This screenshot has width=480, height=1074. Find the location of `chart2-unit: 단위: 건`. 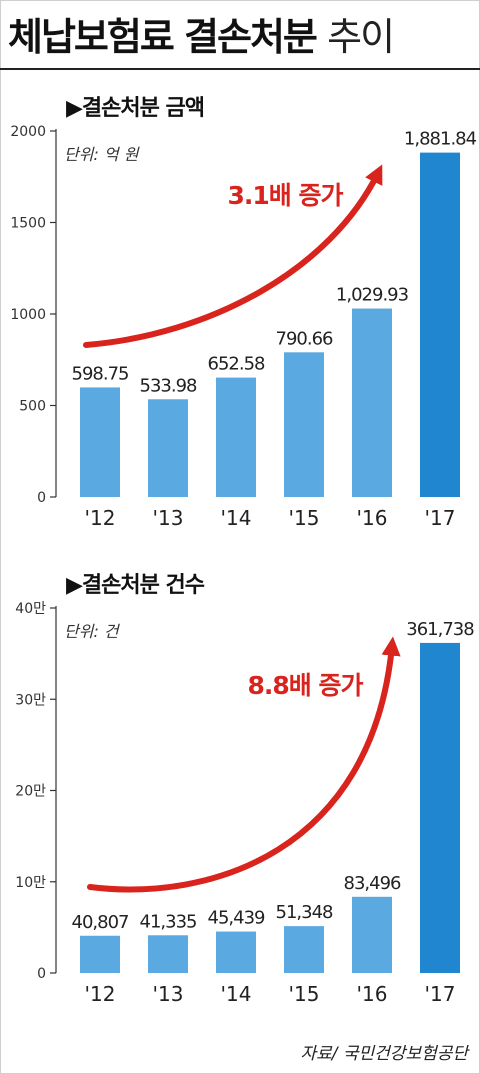

chart2-unit: 단위: 건 is located at coordinates (91, 631).